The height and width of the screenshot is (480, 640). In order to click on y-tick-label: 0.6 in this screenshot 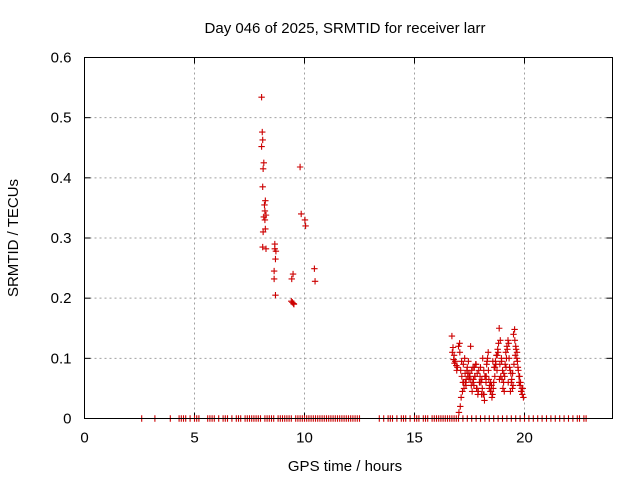, I will do `click(61, 58)`.